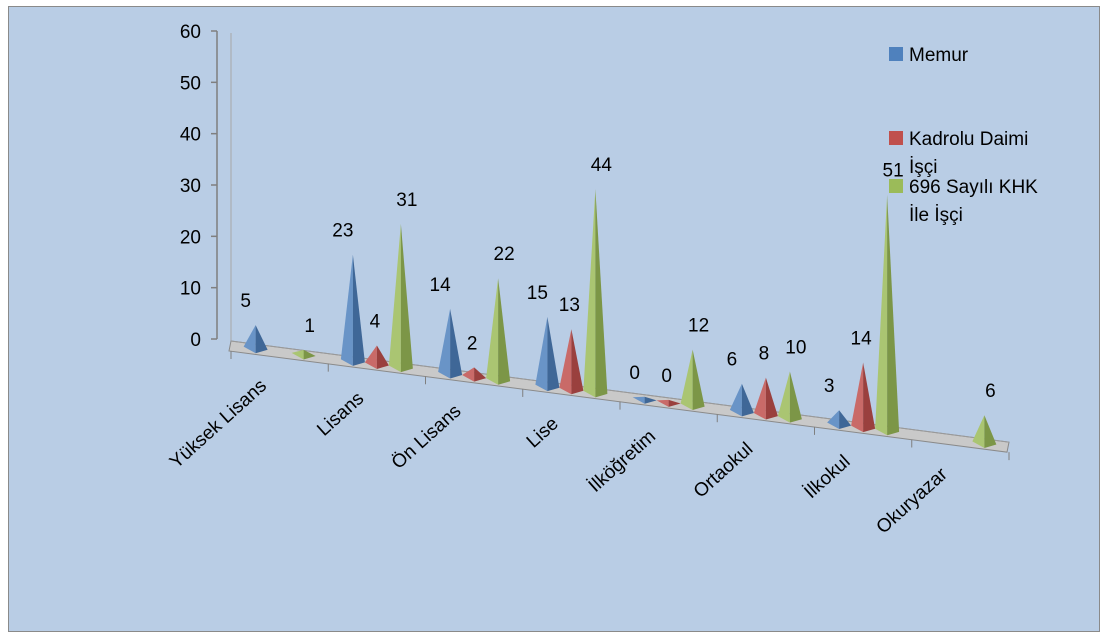 The width and height of the screenshot is (1112, 638). Describe the element at coordinates (602, 165) in the screenshot. I see `data-label: 44` at that location.